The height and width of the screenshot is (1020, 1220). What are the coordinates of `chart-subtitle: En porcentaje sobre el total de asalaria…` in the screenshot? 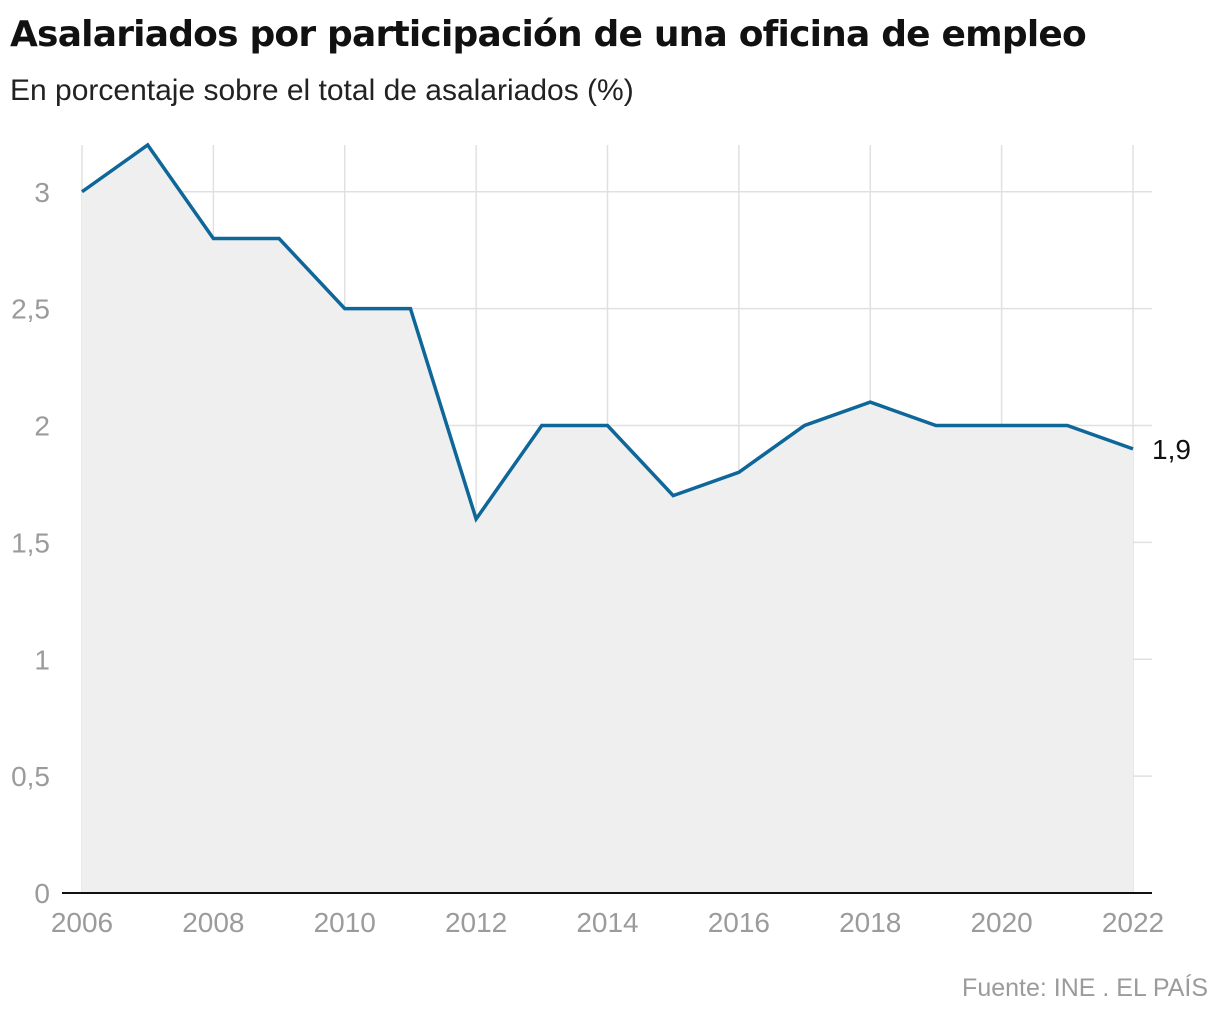 It's located at (322, 90).